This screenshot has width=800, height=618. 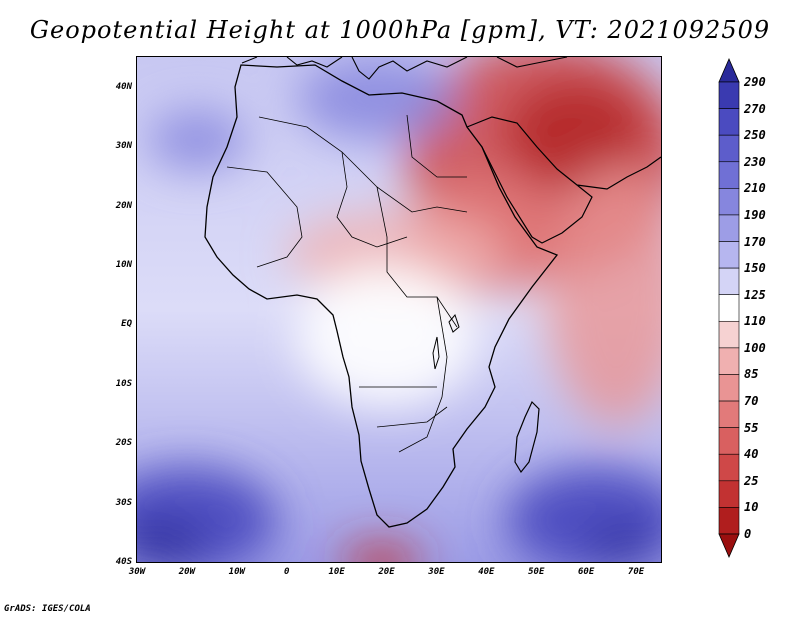 I want to click on lat-label-40N: 40N, so click(x=123, y=86).